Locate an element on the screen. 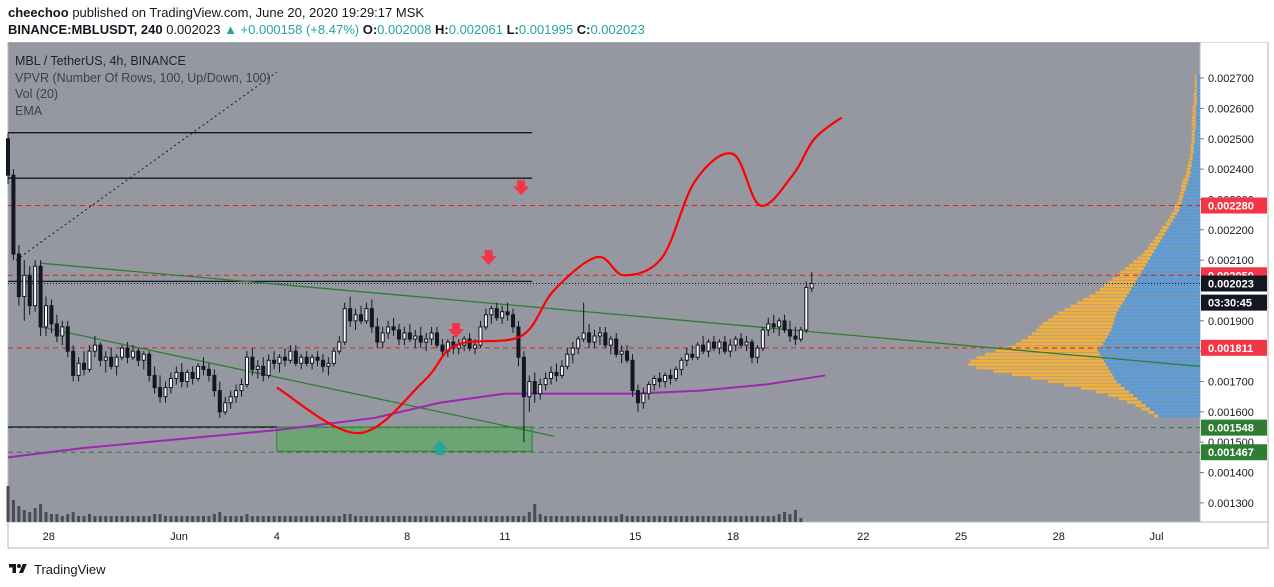  y-tick-label: 0.001900 is located at coordinates (1231, 322).